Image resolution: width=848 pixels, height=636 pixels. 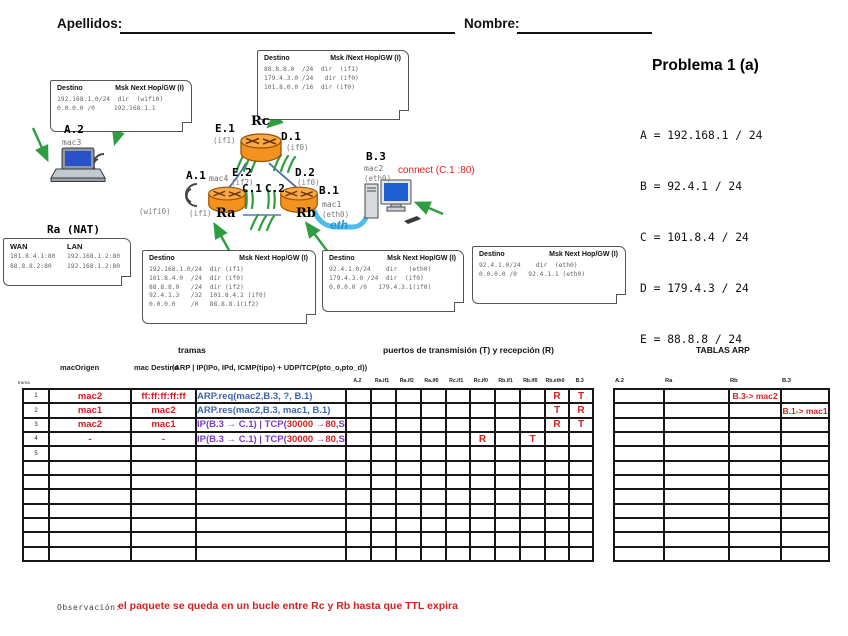 What do you see at coordinates (374, 168) in the screenshot?
I see `label-mac2: mac2` at bounding box center [374, 168].